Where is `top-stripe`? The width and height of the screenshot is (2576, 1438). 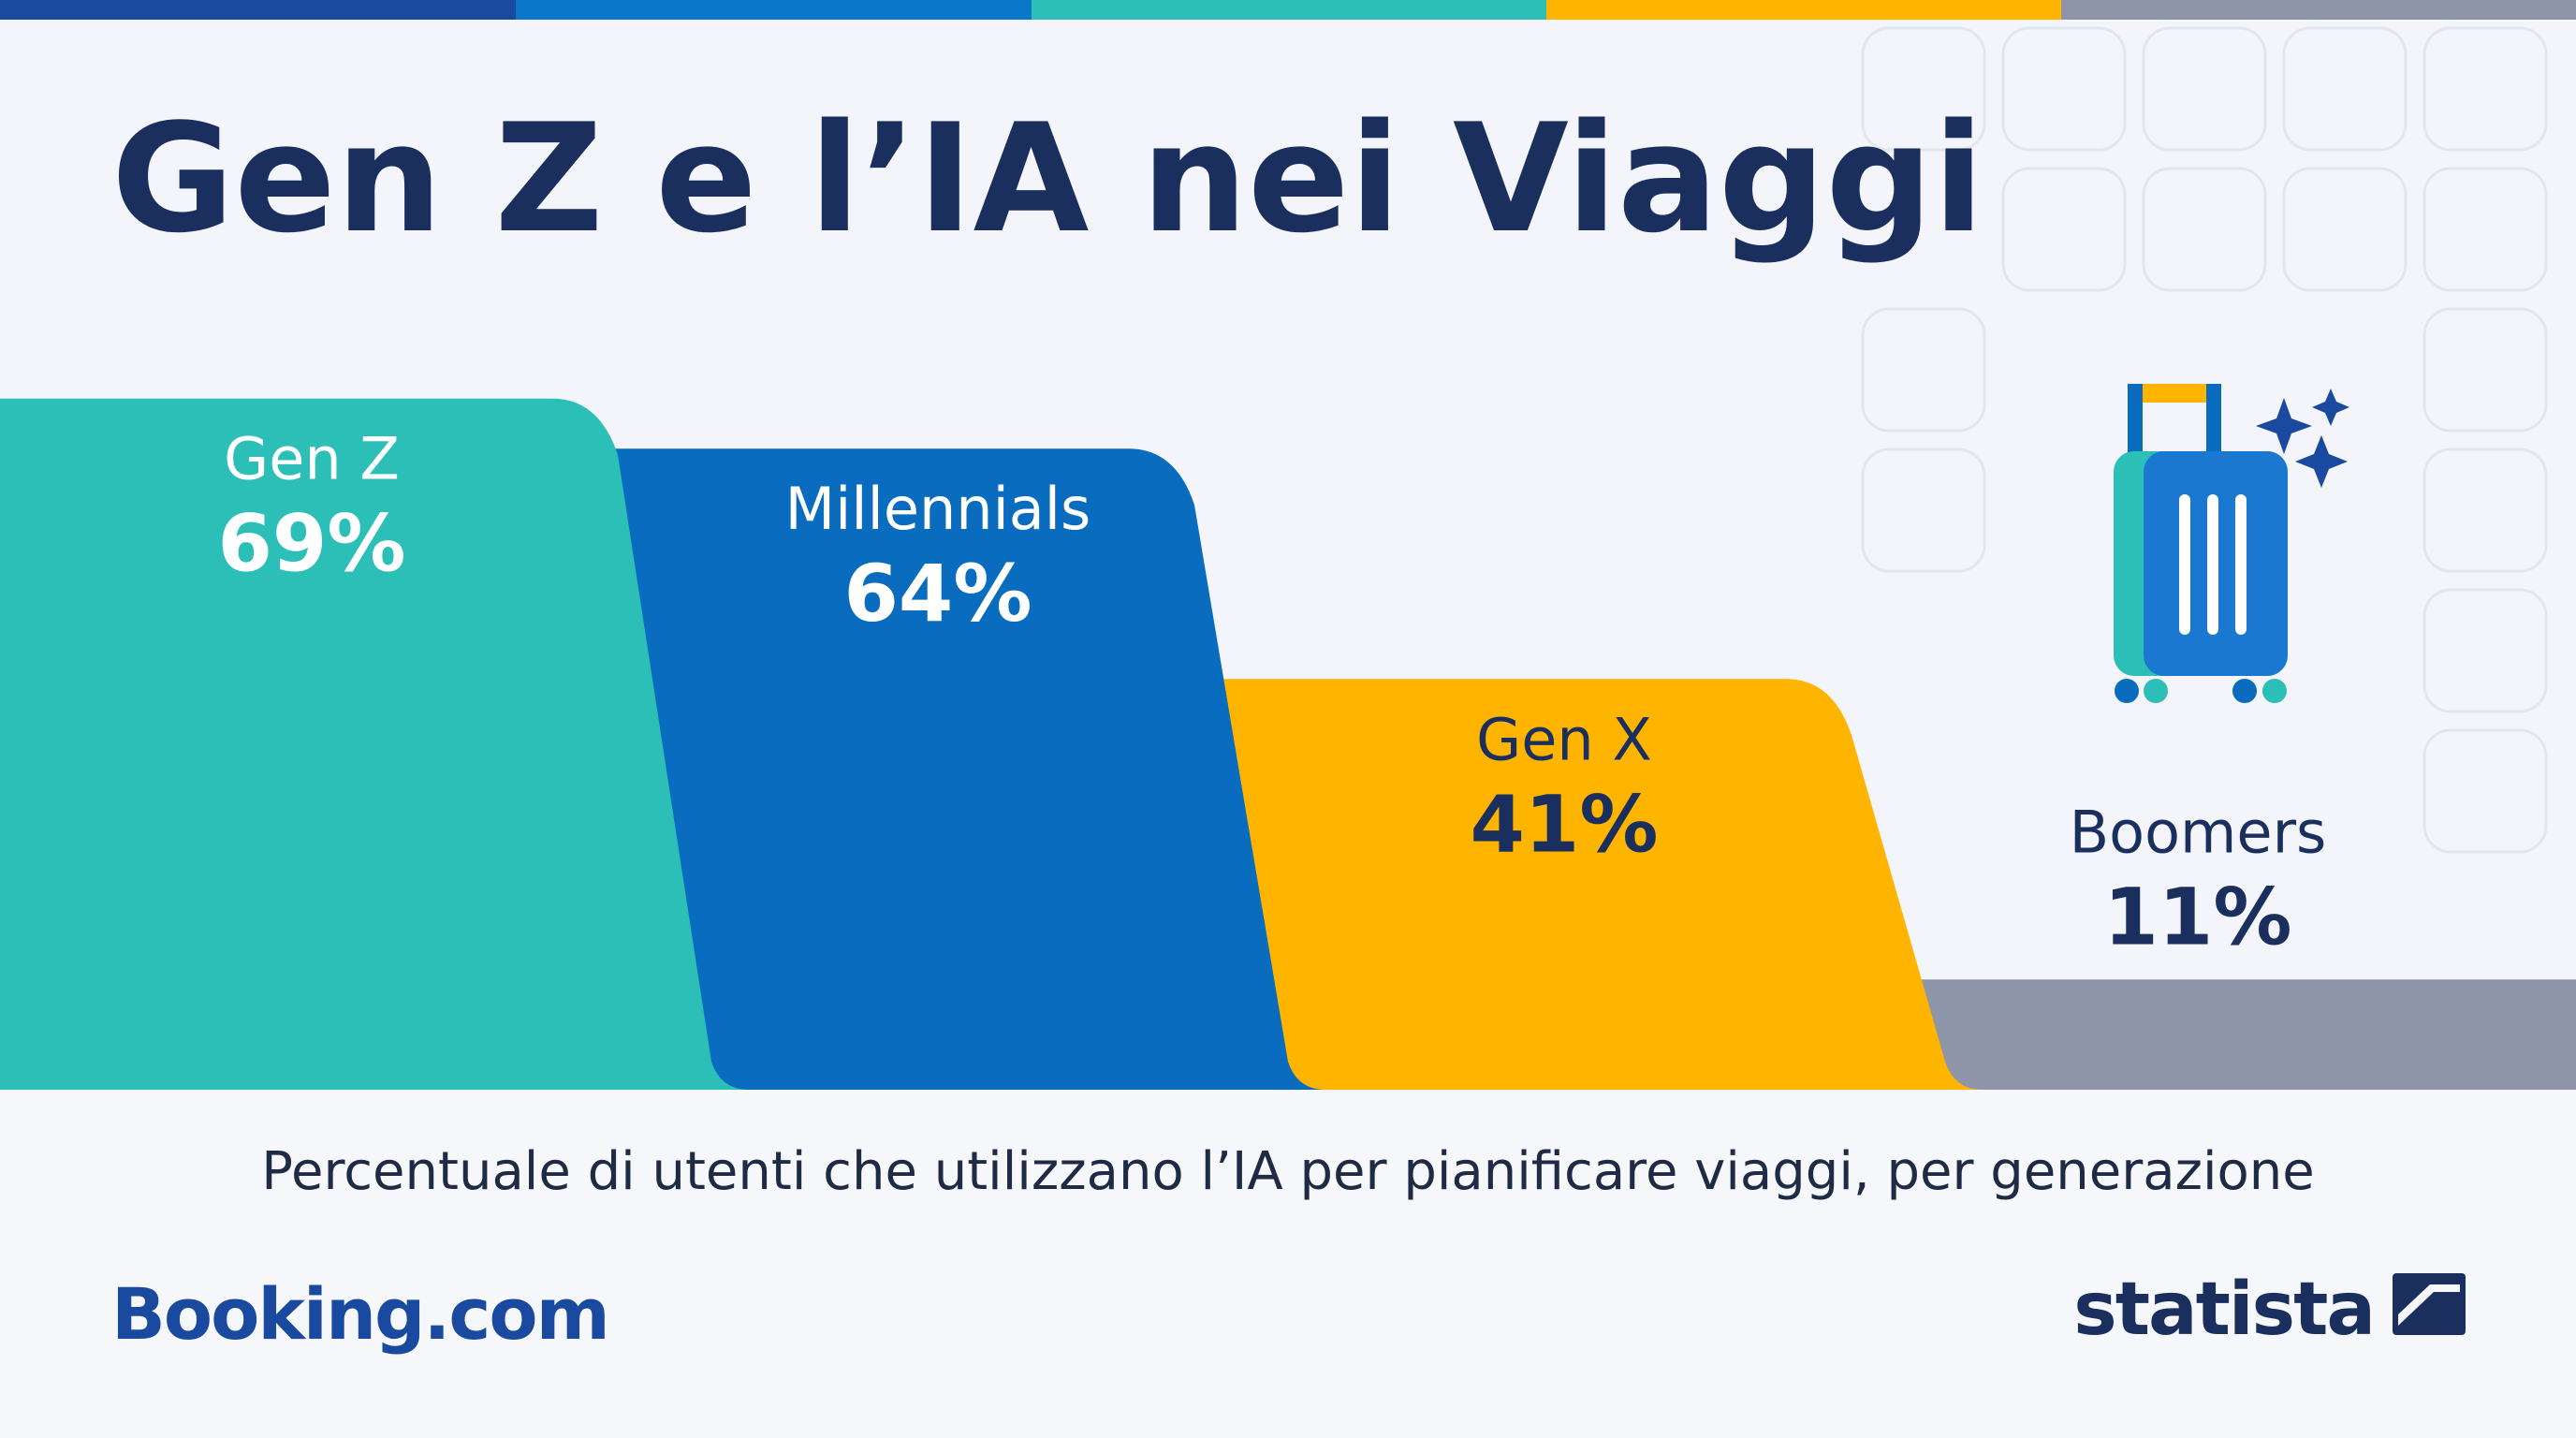 top-stripe is located at coordinates (1288, 10).